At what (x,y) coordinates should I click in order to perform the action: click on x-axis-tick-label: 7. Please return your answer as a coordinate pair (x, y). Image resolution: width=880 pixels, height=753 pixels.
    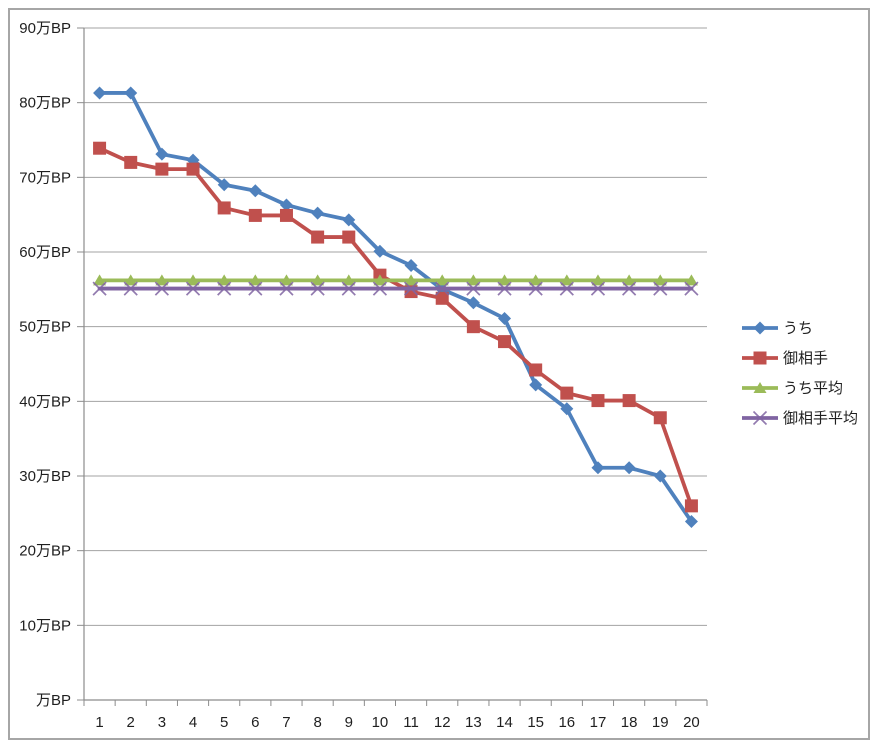
    Looking at the image, I should click on (286, 722).